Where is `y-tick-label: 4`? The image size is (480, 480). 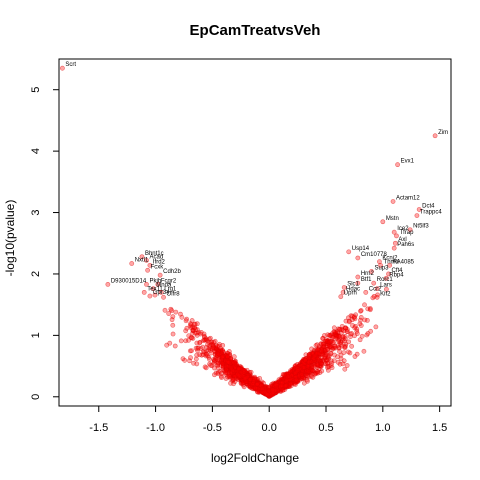
y-tick-label: 4 is located at coordinates (36, 151).